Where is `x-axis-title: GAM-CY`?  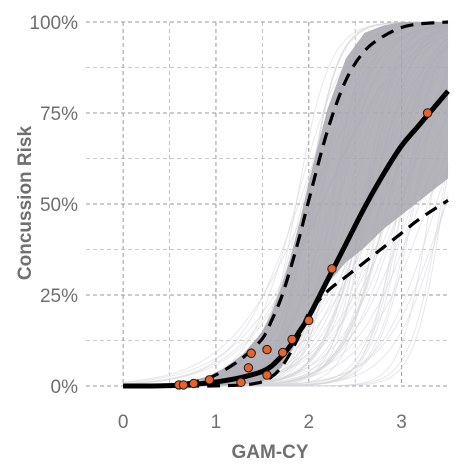
x-axis-title: GAM-CY is located at coordinates (269, 452).